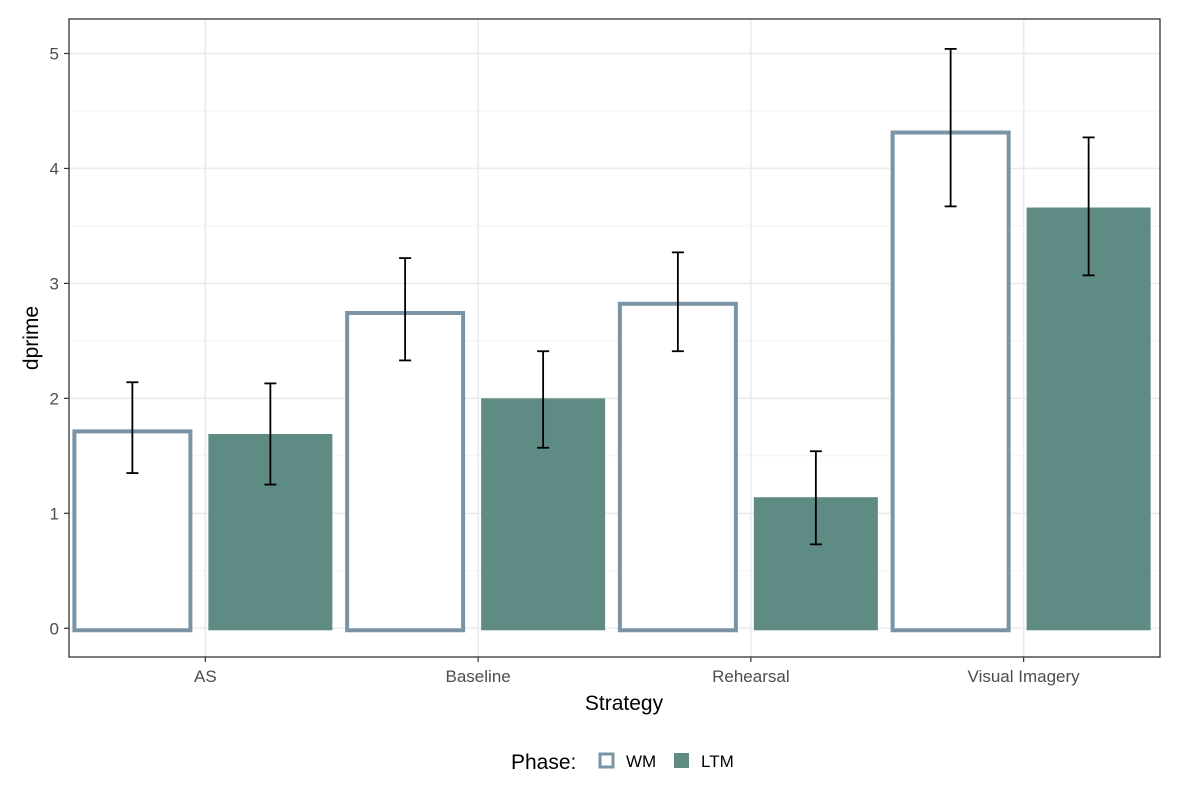  I want to click on error-bar-wm-visual-imagery, so click(950, 127).